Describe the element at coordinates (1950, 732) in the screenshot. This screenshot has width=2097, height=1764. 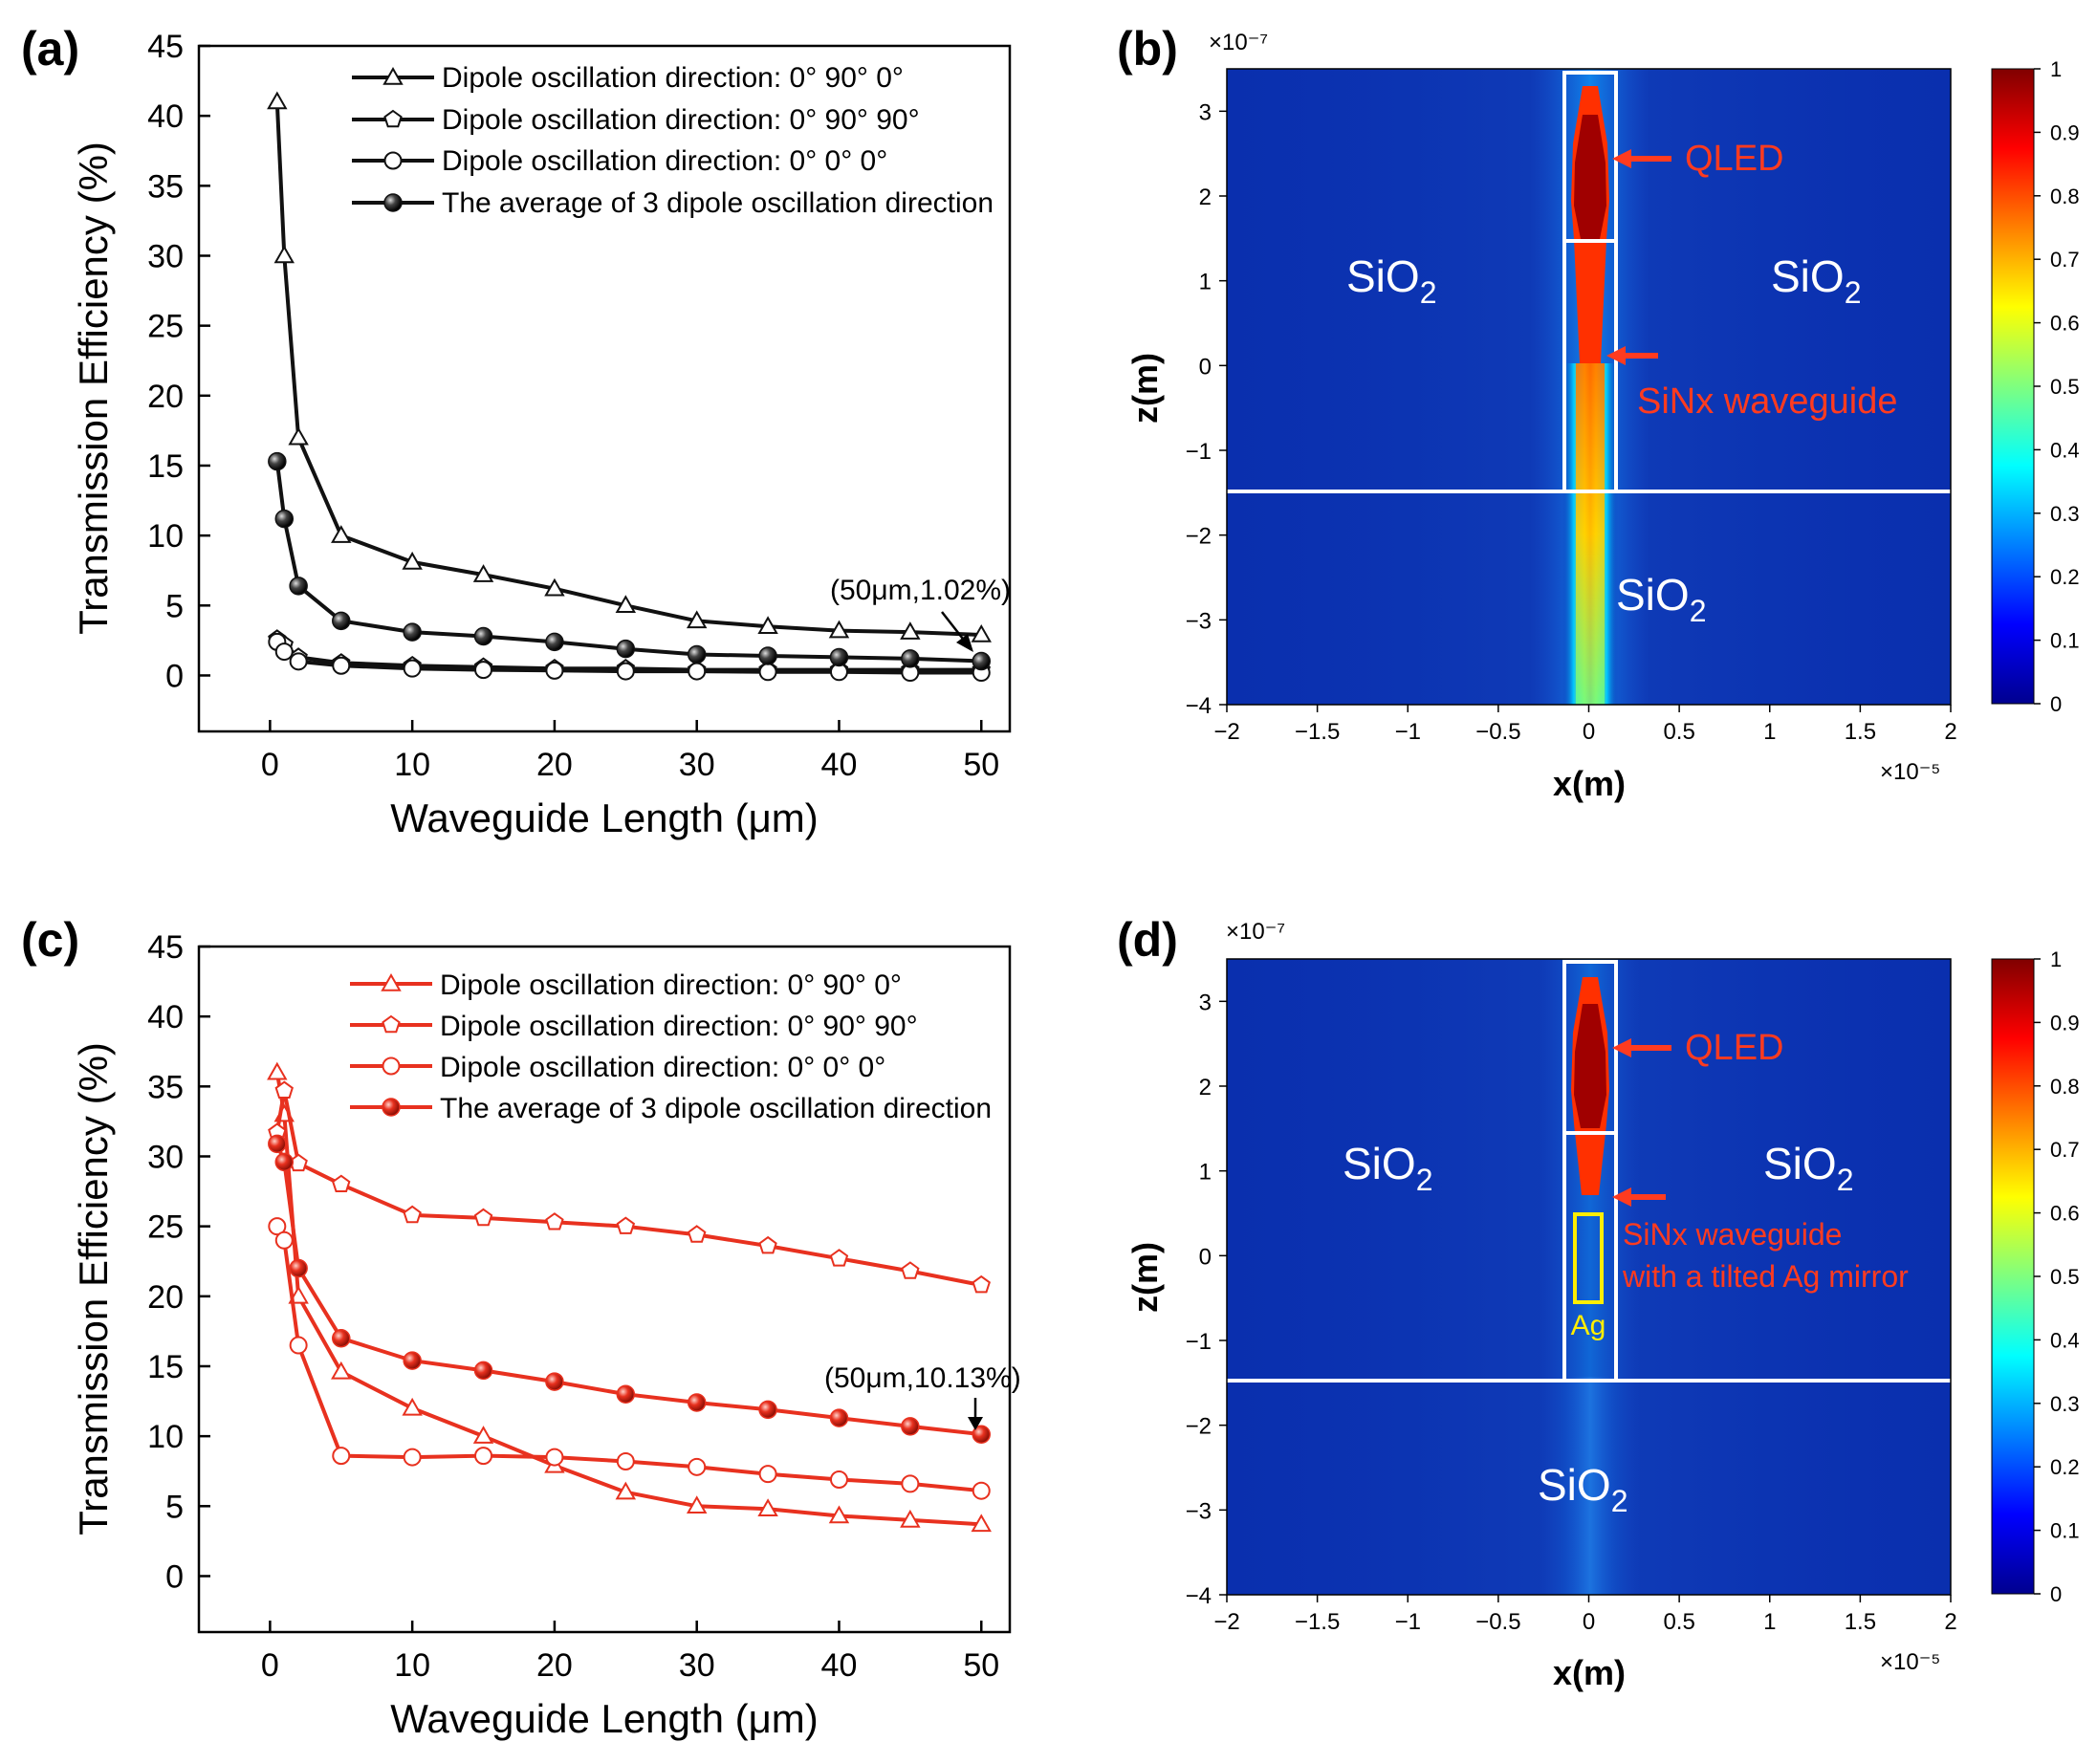
I see `chart-b-x-tick-label-8: 2` at that location.